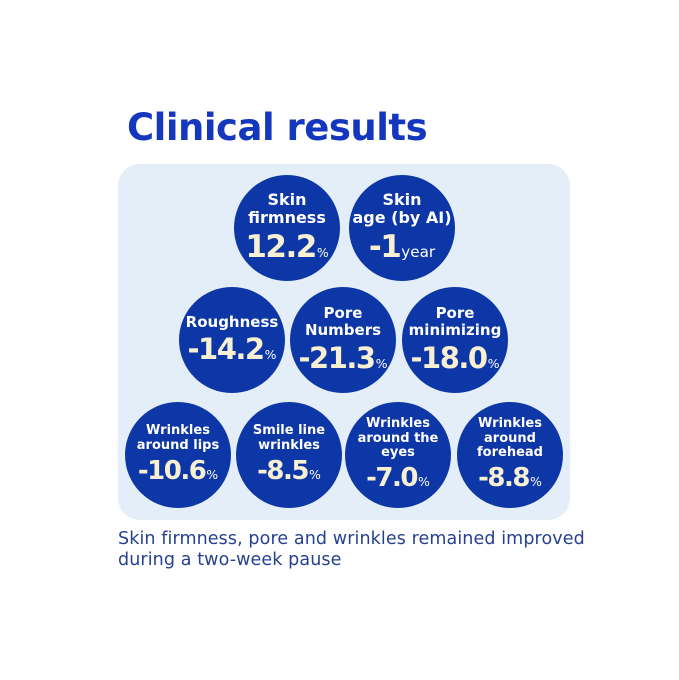 Image resolution: width=679 pixels, height=680 pixels. Describe the element at coordinates (449, 357) in the screenshot. I see `stat-number: -18.0` at that location.